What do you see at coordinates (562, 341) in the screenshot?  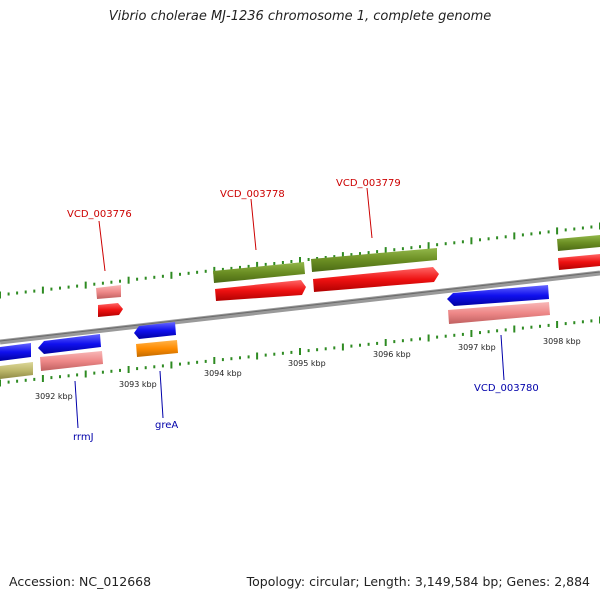 I see `tick-label: 3098 kbp` at bounding box center [562, 341].